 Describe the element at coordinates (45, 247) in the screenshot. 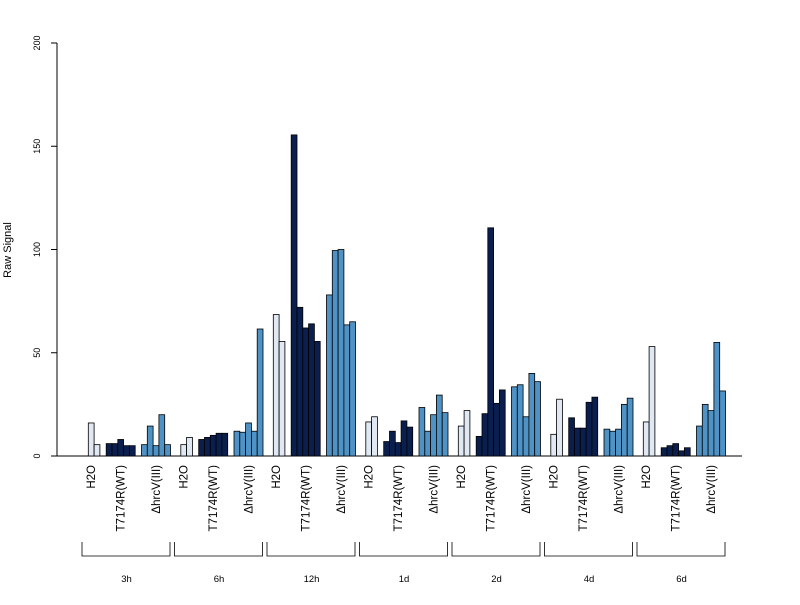

I see `y-axis: 0 50 100 150 200` at that location.